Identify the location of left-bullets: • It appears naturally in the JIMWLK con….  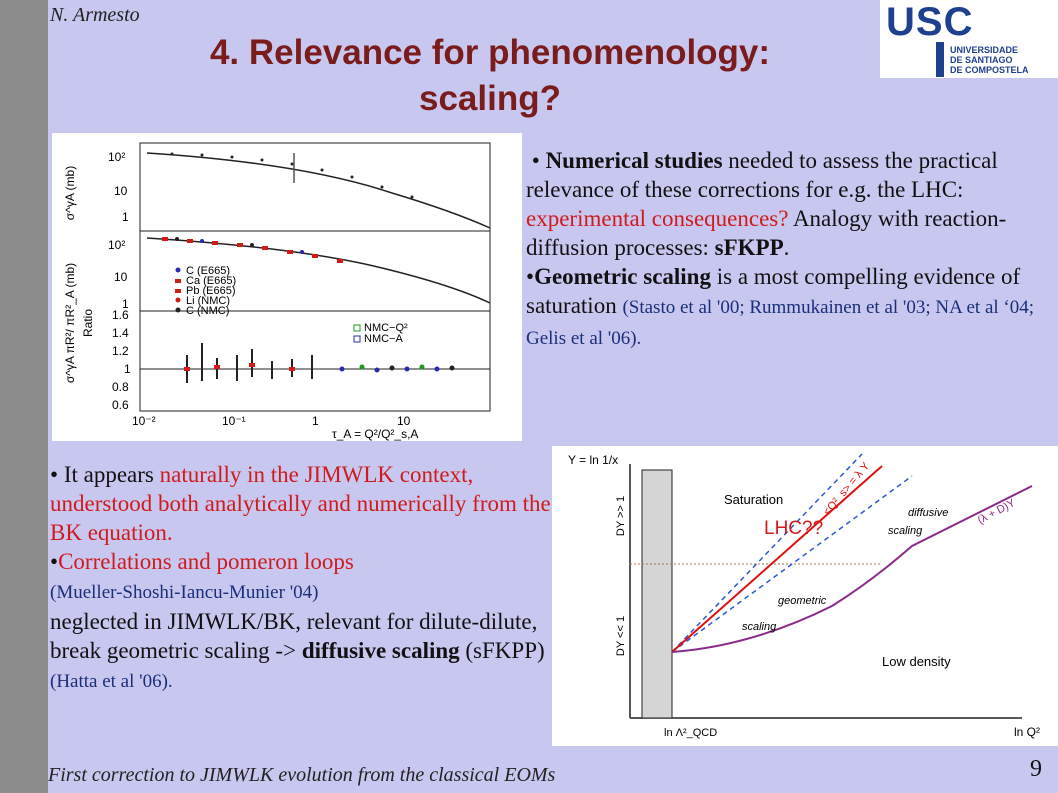
(305, 578).